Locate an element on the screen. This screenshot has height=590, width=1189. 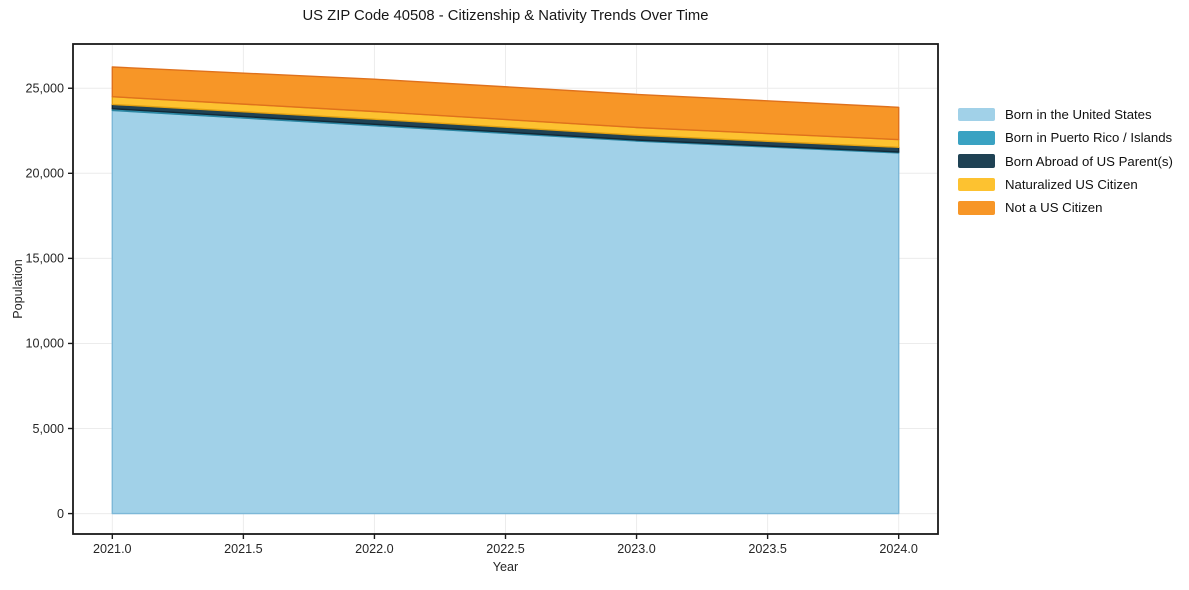
legend-item: Not a US Citizen is located at coordinates (1065, 207).